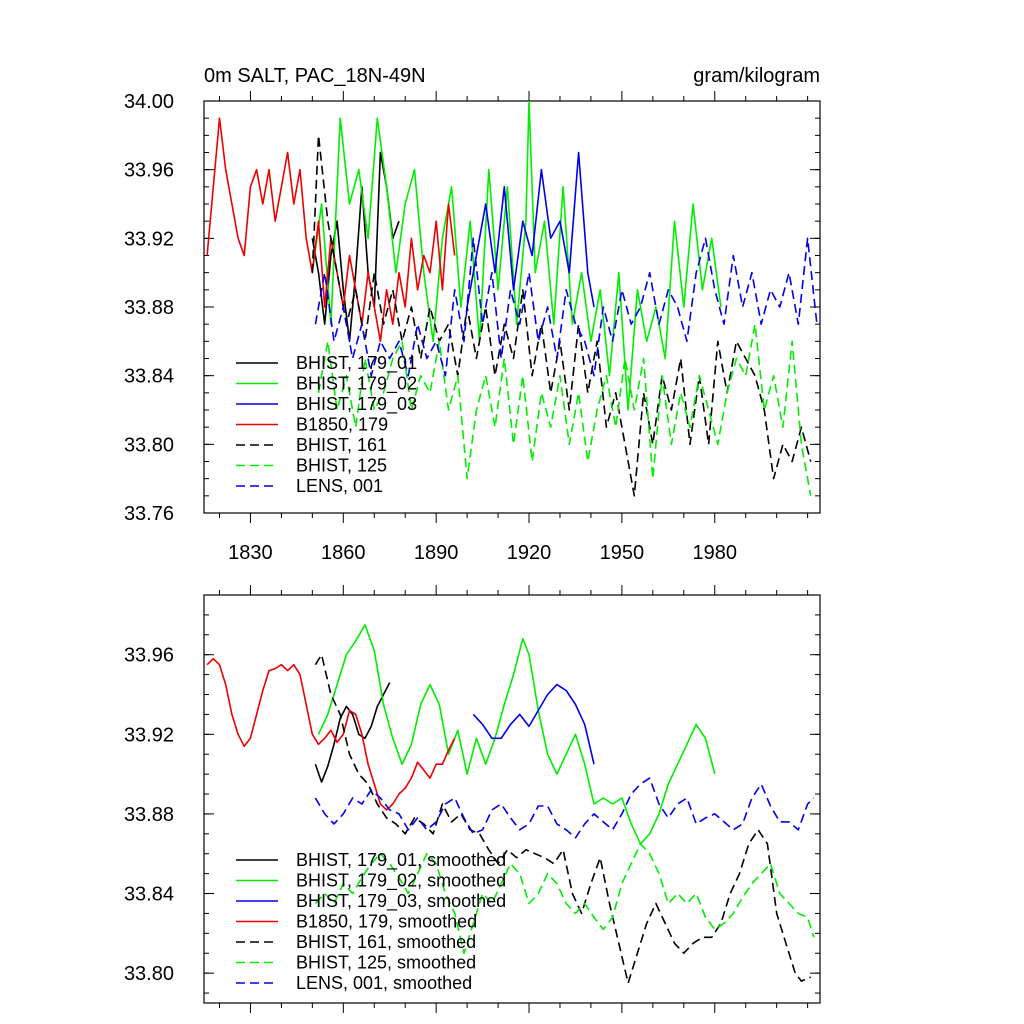 The height and width of the screenshot is (1024, 1024). Describe the element at coordinates (386, 922) in the screenshot. I see `legend-label: B1850, 179, smoothed` at that location.